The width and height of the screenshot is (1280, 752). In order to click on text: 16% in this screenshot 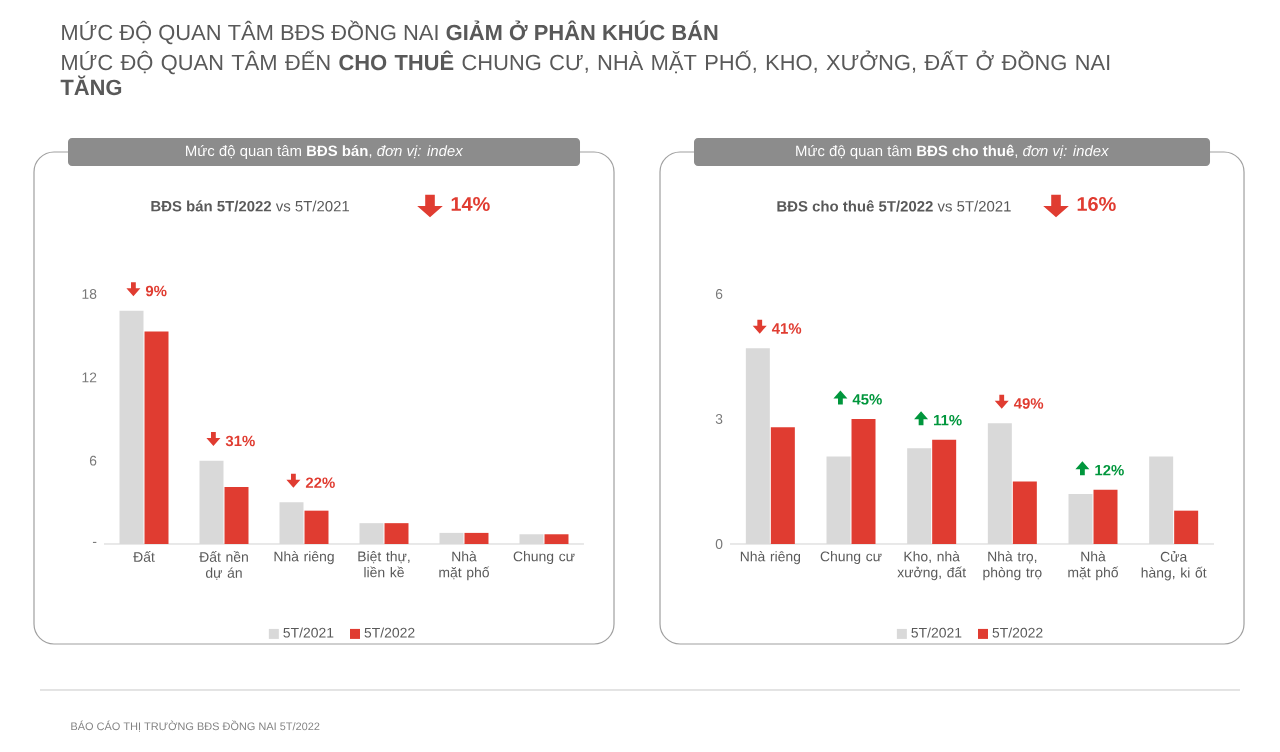, I will do `click(1096, 204)`.